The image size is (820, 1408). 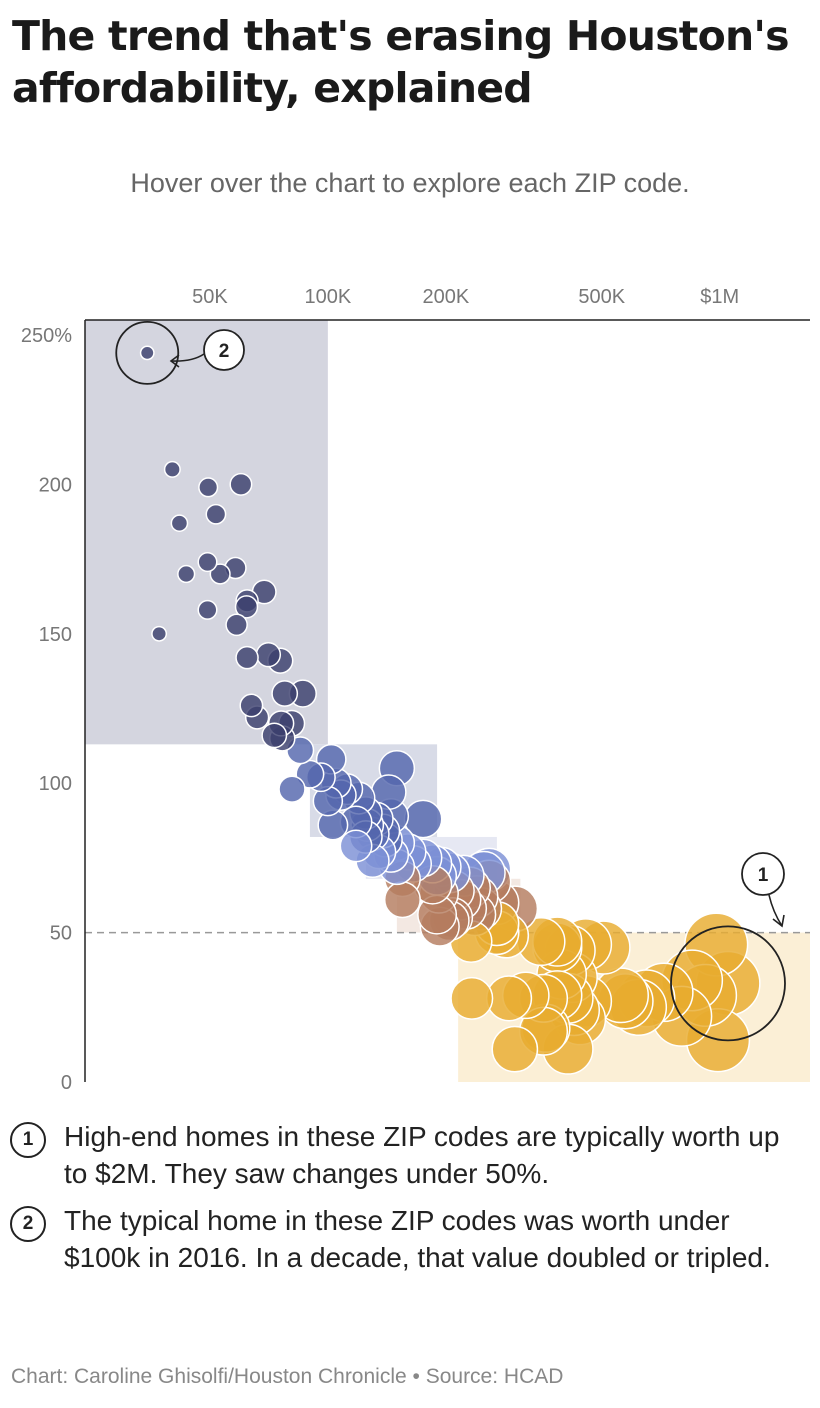 What do you see at coordinates (327, 297) in the screenshot?
I see `x-tick-label: 100K` at bounding box center [327, 297].